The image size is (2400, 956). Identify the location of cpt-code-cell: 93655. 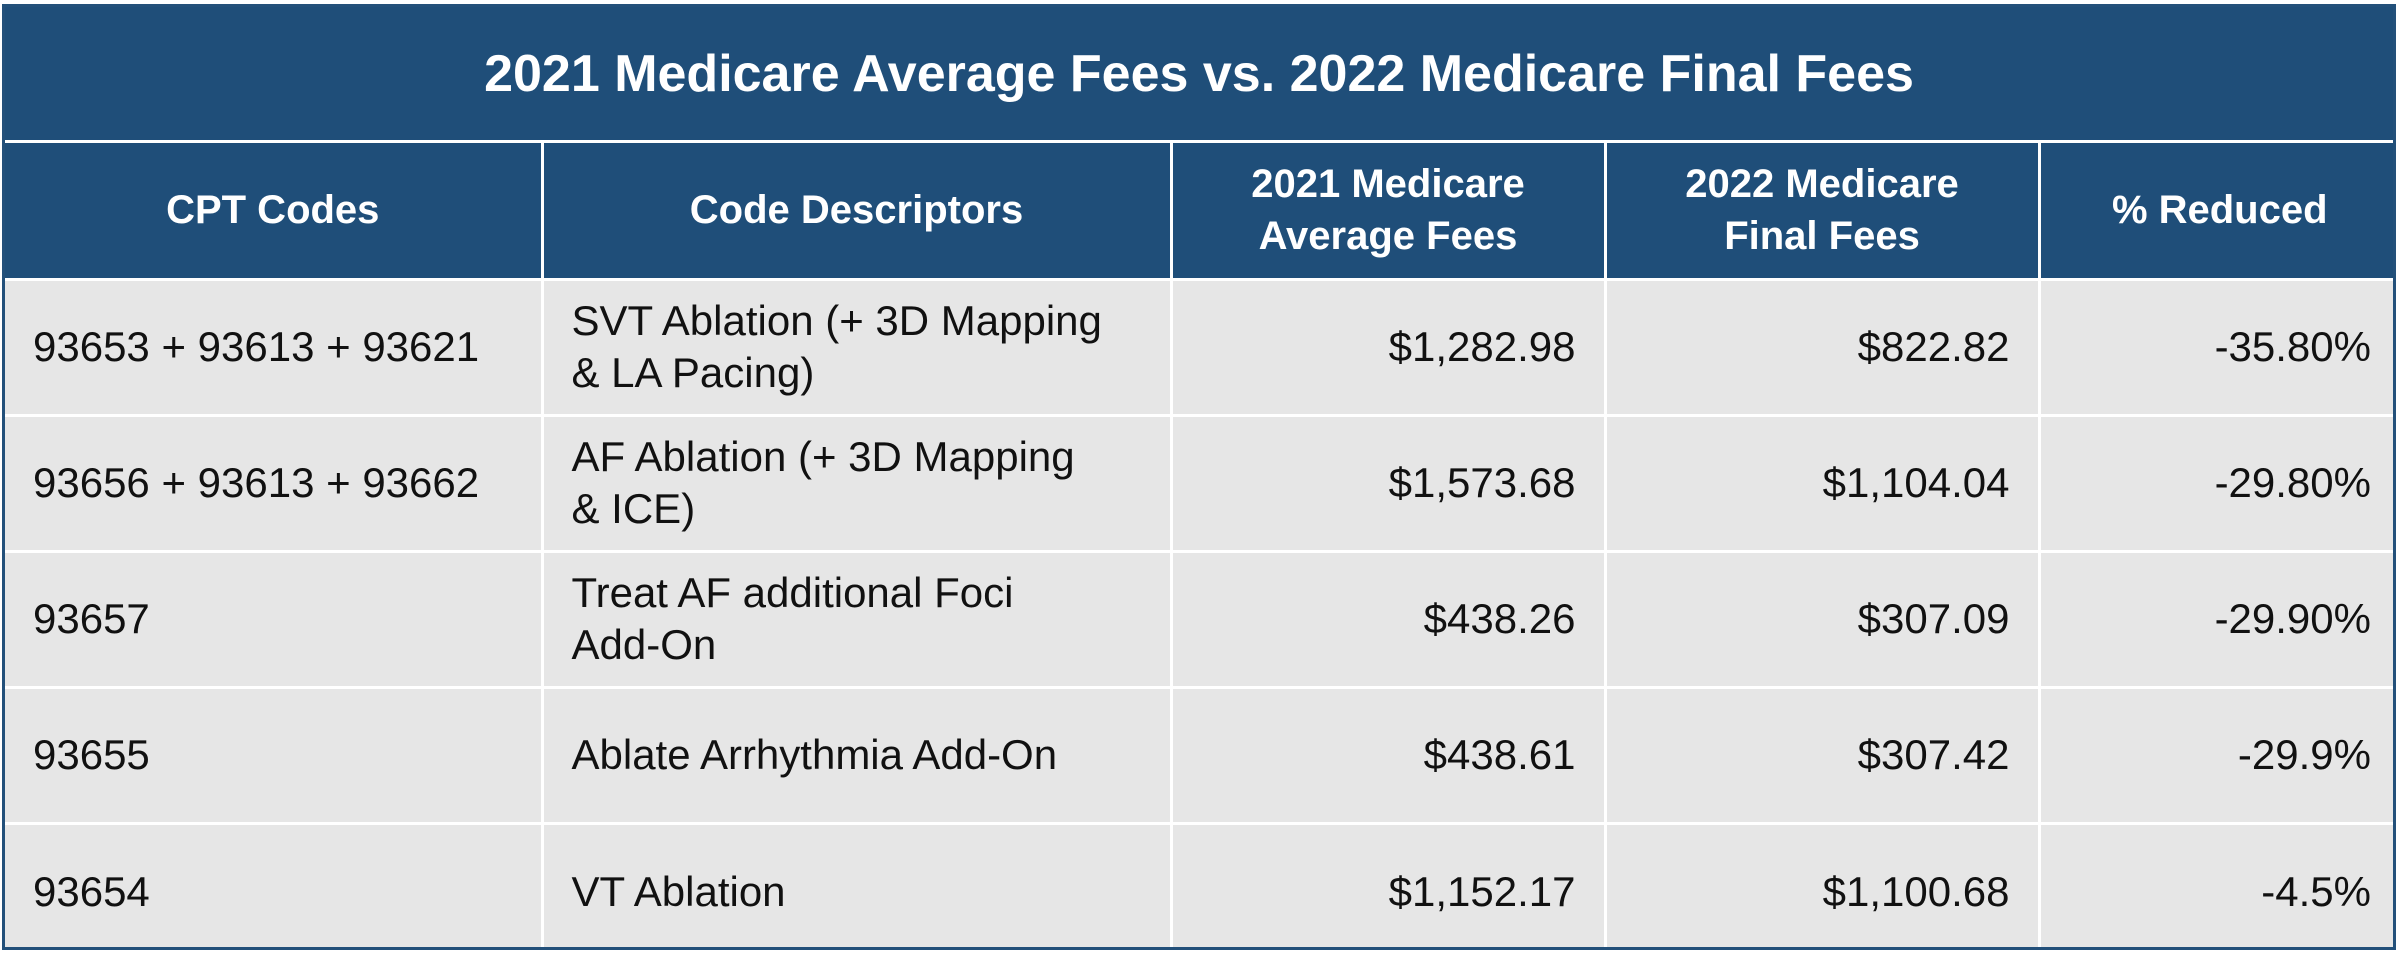
(273, 754).